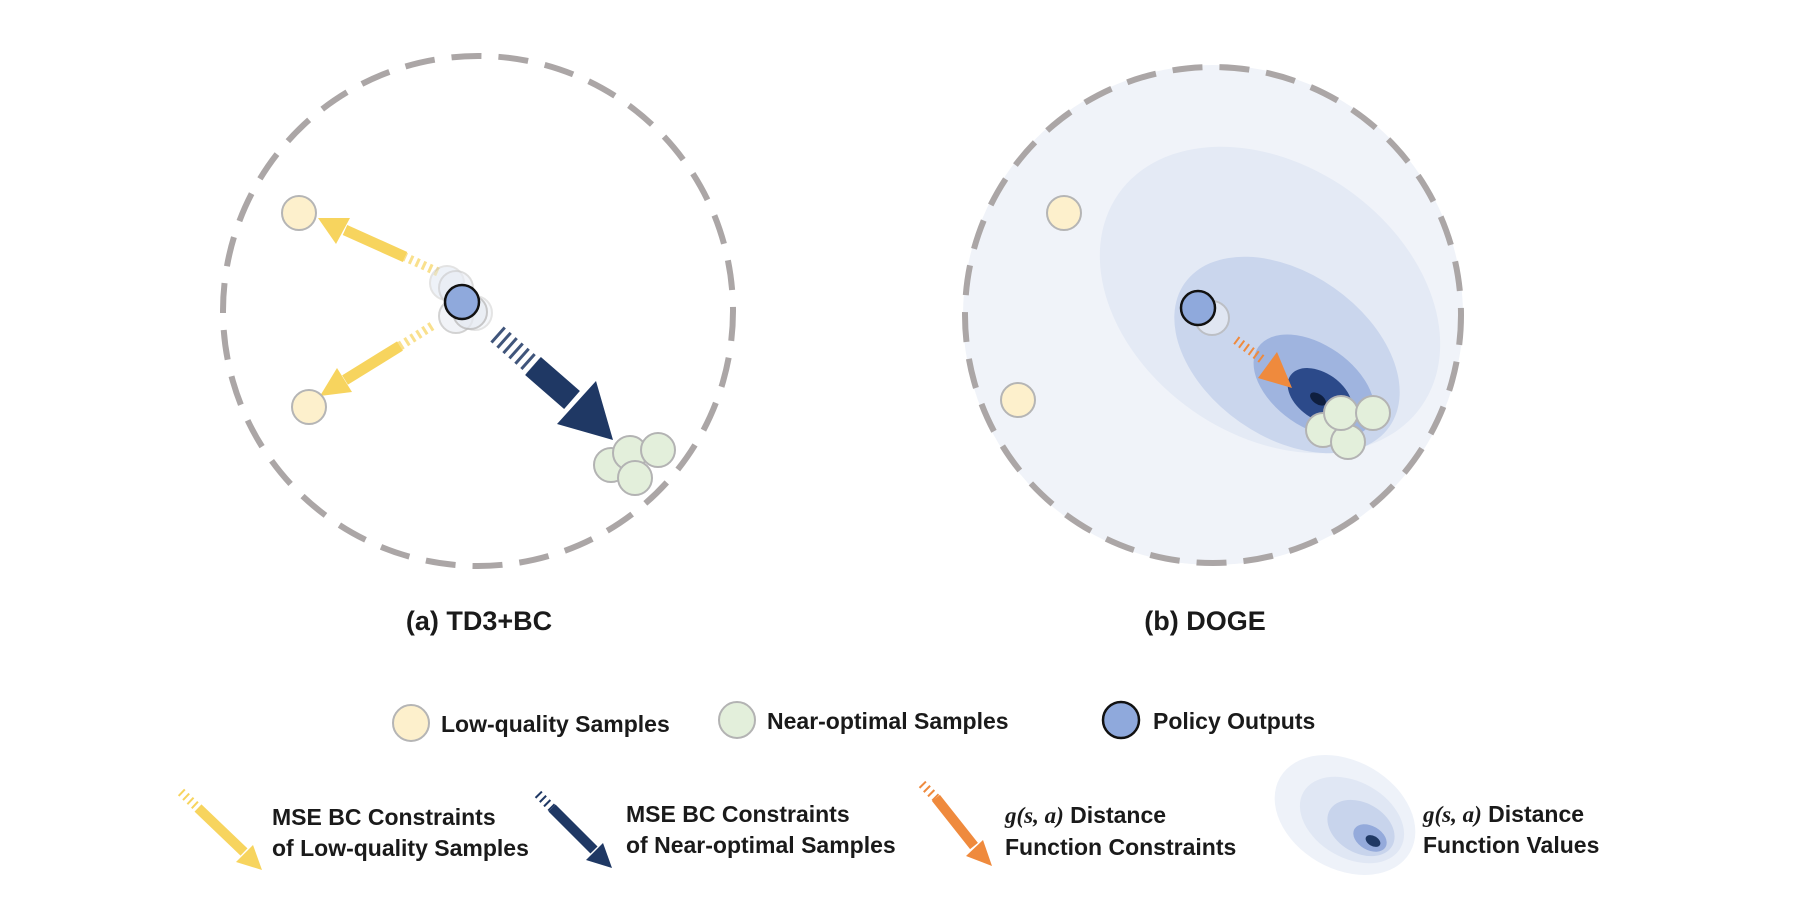 The height and width of the screenshot is (911, 1799). I want to click on legend-orange-arrow-icon, so click(955, 823).